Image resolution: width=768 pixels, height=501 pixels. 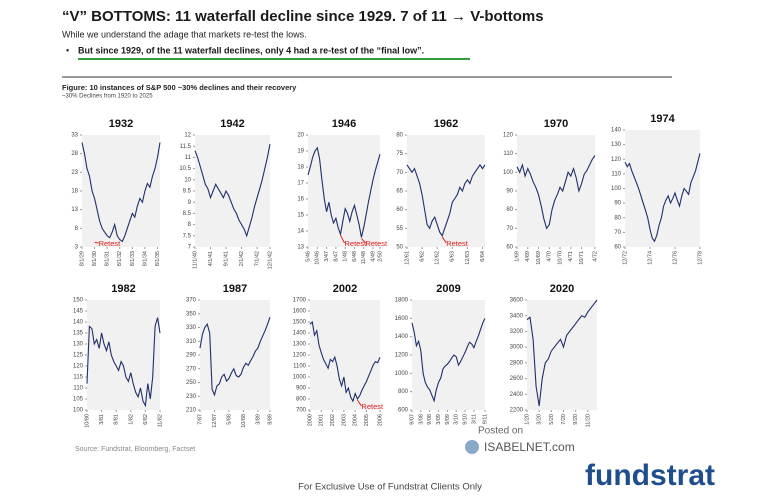 What do you see at coordinates (258, 258) in the screenshot?
I see `x-tick-label: 7/1/42` at bounding box center [258, 258].